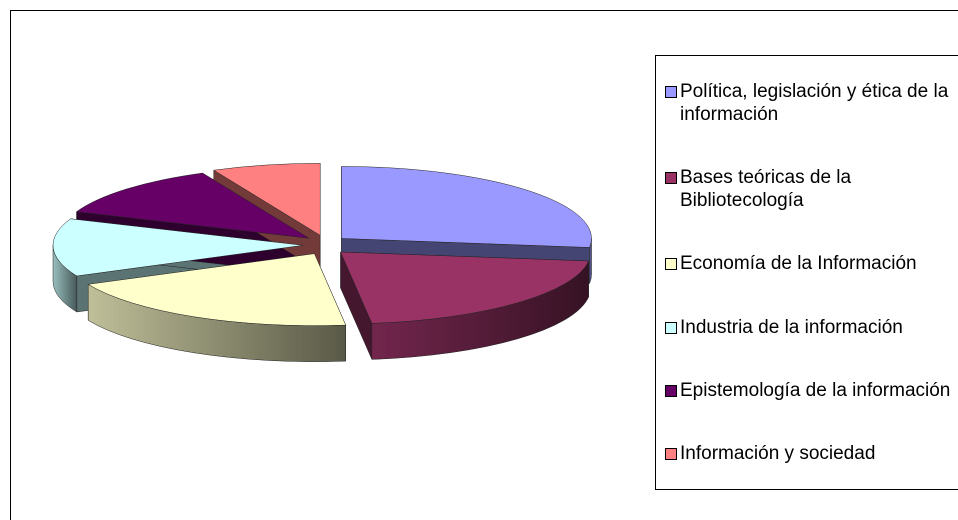 The image size is (958, 520). I want to click on legend-label: Industria de la información, so click(791, 327).